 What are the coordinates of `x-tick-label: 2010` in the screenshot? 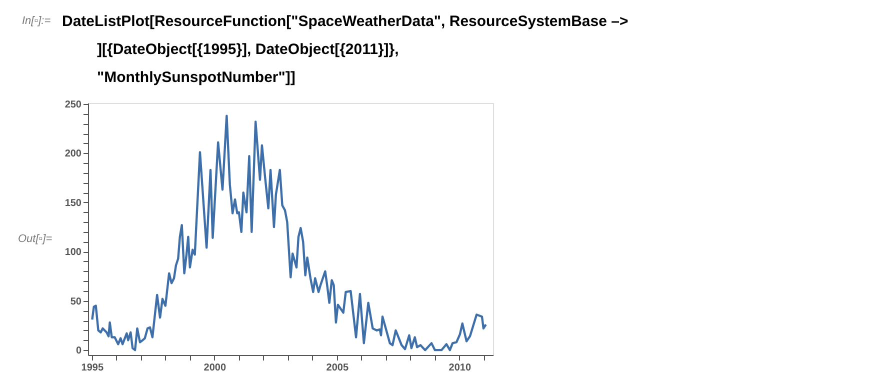 It's located at (460, 368).